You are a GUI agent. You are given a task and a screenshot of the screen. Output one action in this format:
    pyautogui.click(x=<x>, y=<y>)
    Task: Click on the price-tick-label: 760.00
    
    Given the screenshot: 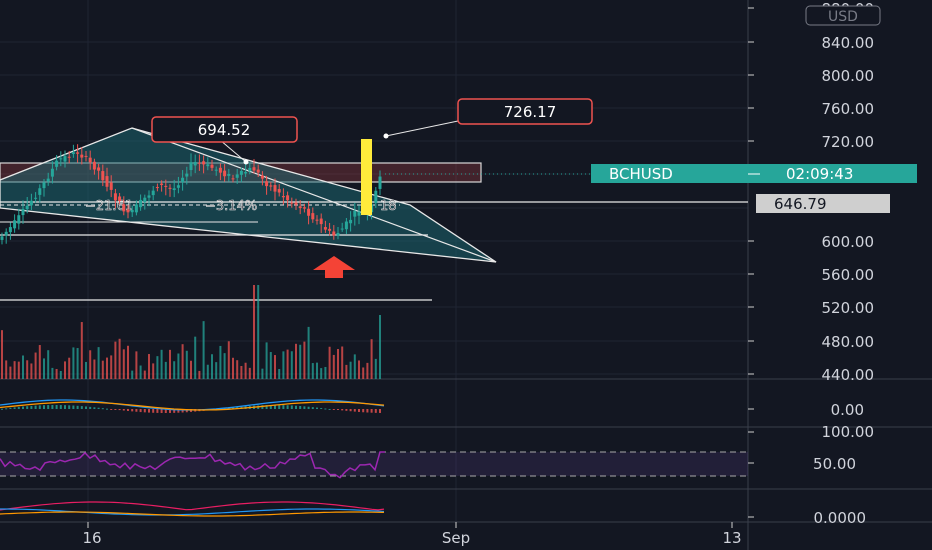 What is the action you would take?
    pyautogui.click(x=848, y=109)
    